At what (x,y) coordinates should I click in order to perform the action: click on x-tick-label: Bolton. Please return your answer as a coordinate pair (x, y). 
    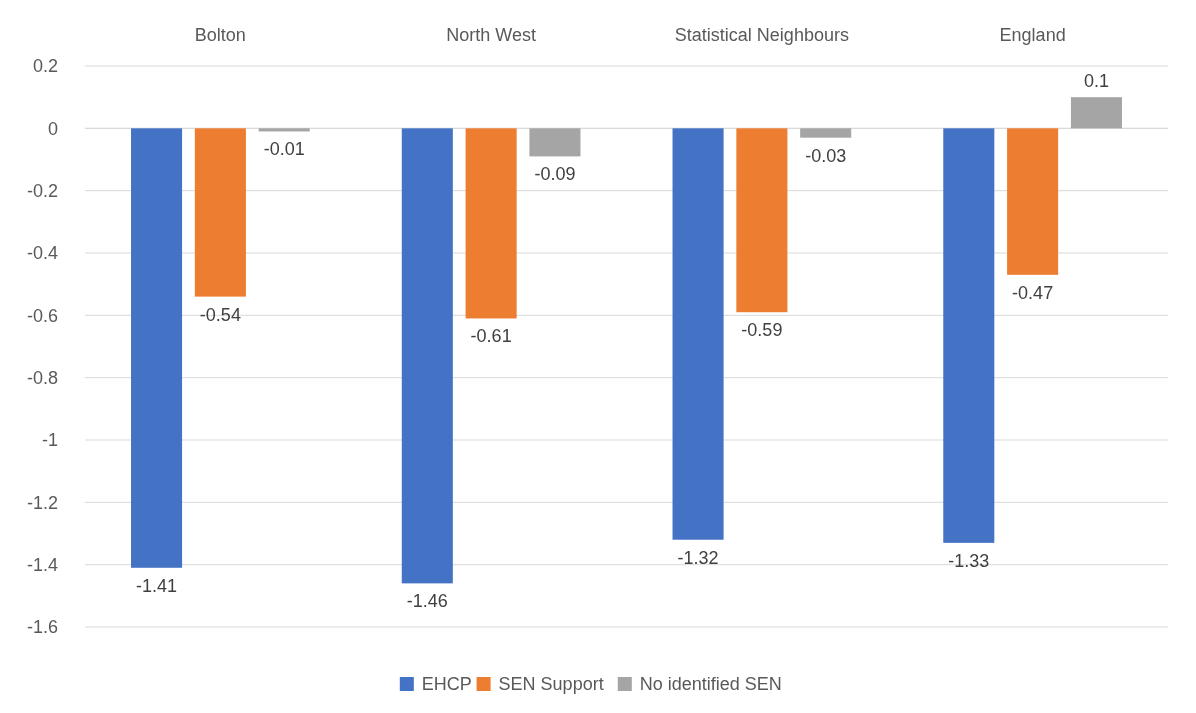
    Looking at the image, I should click on (220, 35).